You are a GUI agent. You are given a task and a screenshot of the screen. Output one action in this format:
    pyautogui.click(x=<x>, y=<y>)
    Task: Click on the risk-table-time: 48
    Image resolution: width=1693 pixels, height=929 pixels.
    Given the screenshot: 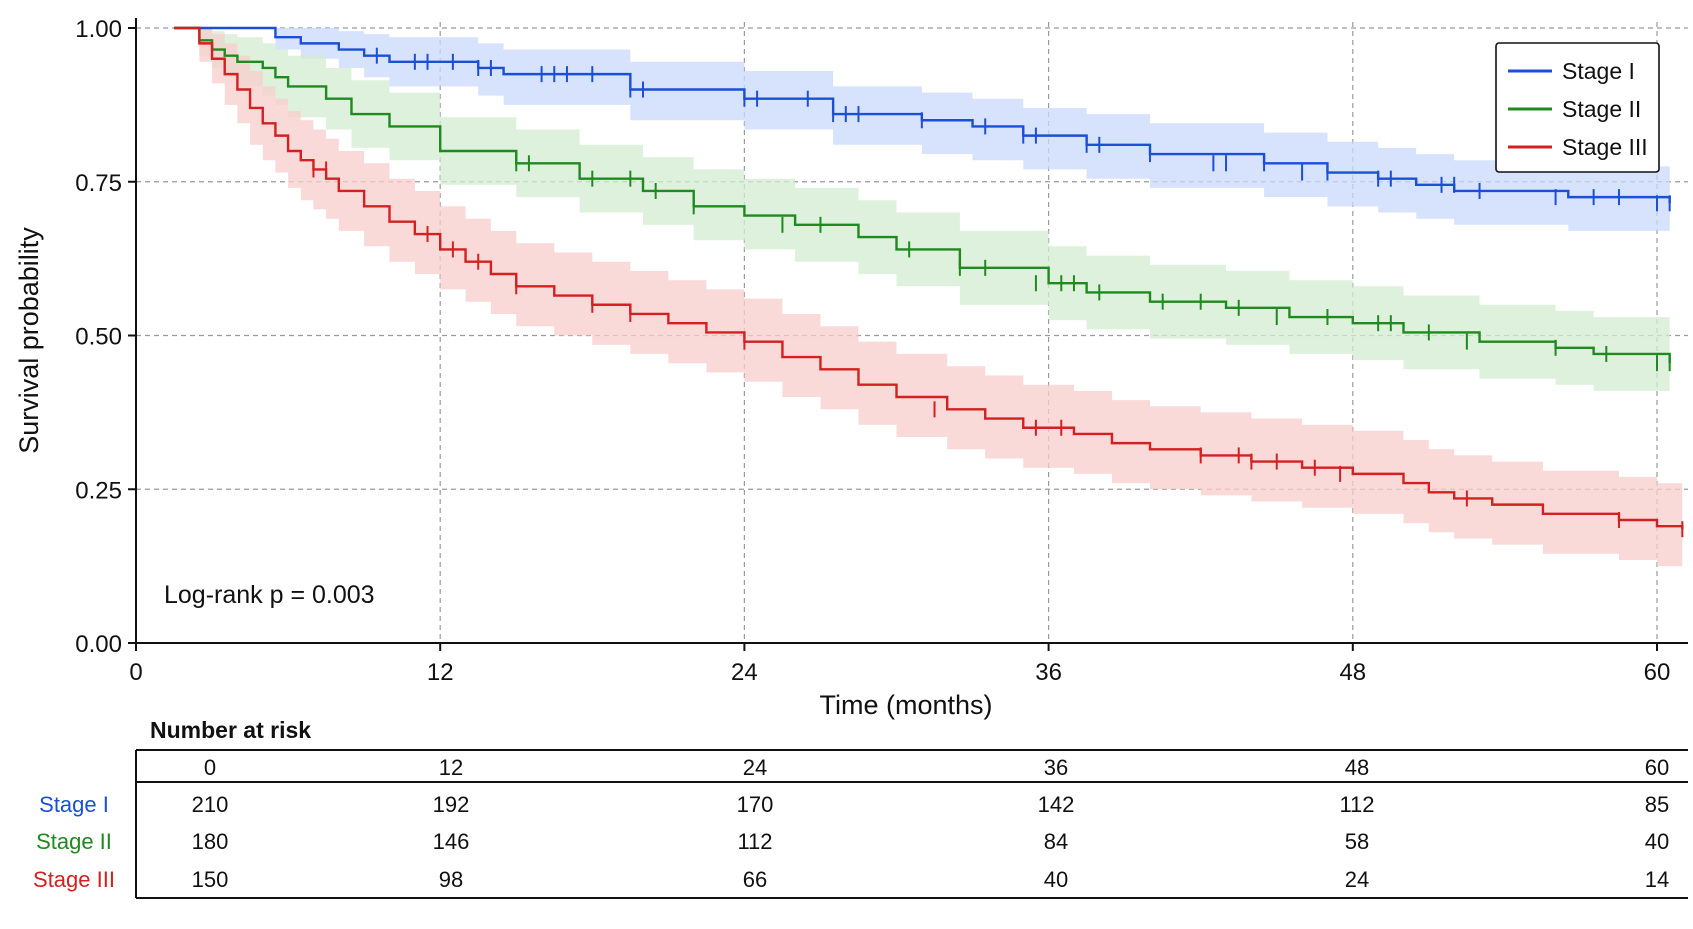 What is the action you would take?
    pyautogui.click(x=1357, y=767)
    